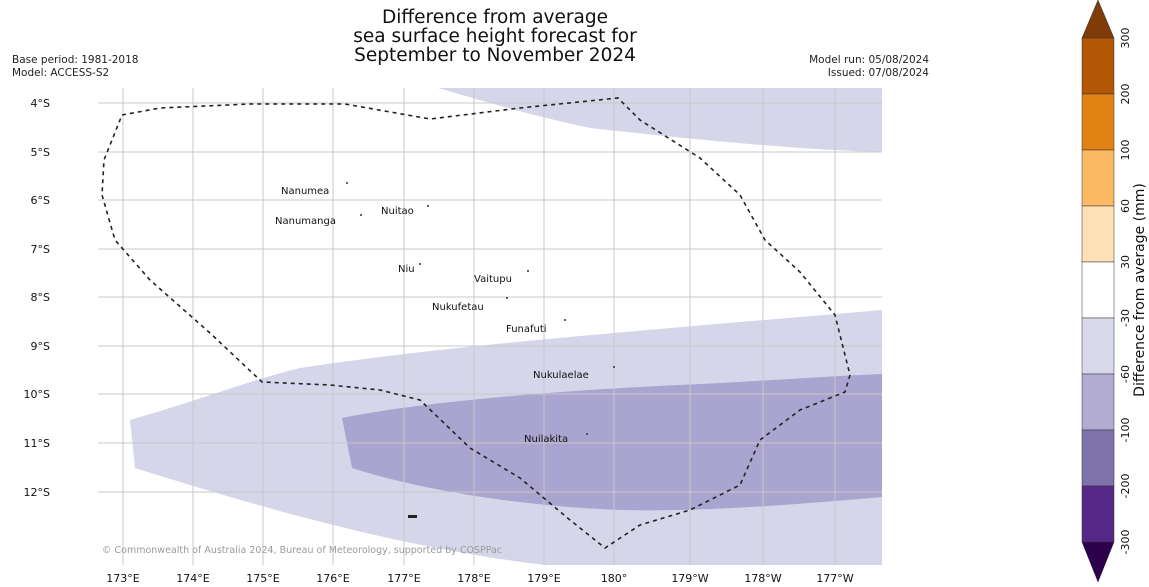 The width and height of the screenshot is (1149, 587). Describe the element at coordinates (1098, 290) in the screenshot. I see `colorbar-bands` at that location.